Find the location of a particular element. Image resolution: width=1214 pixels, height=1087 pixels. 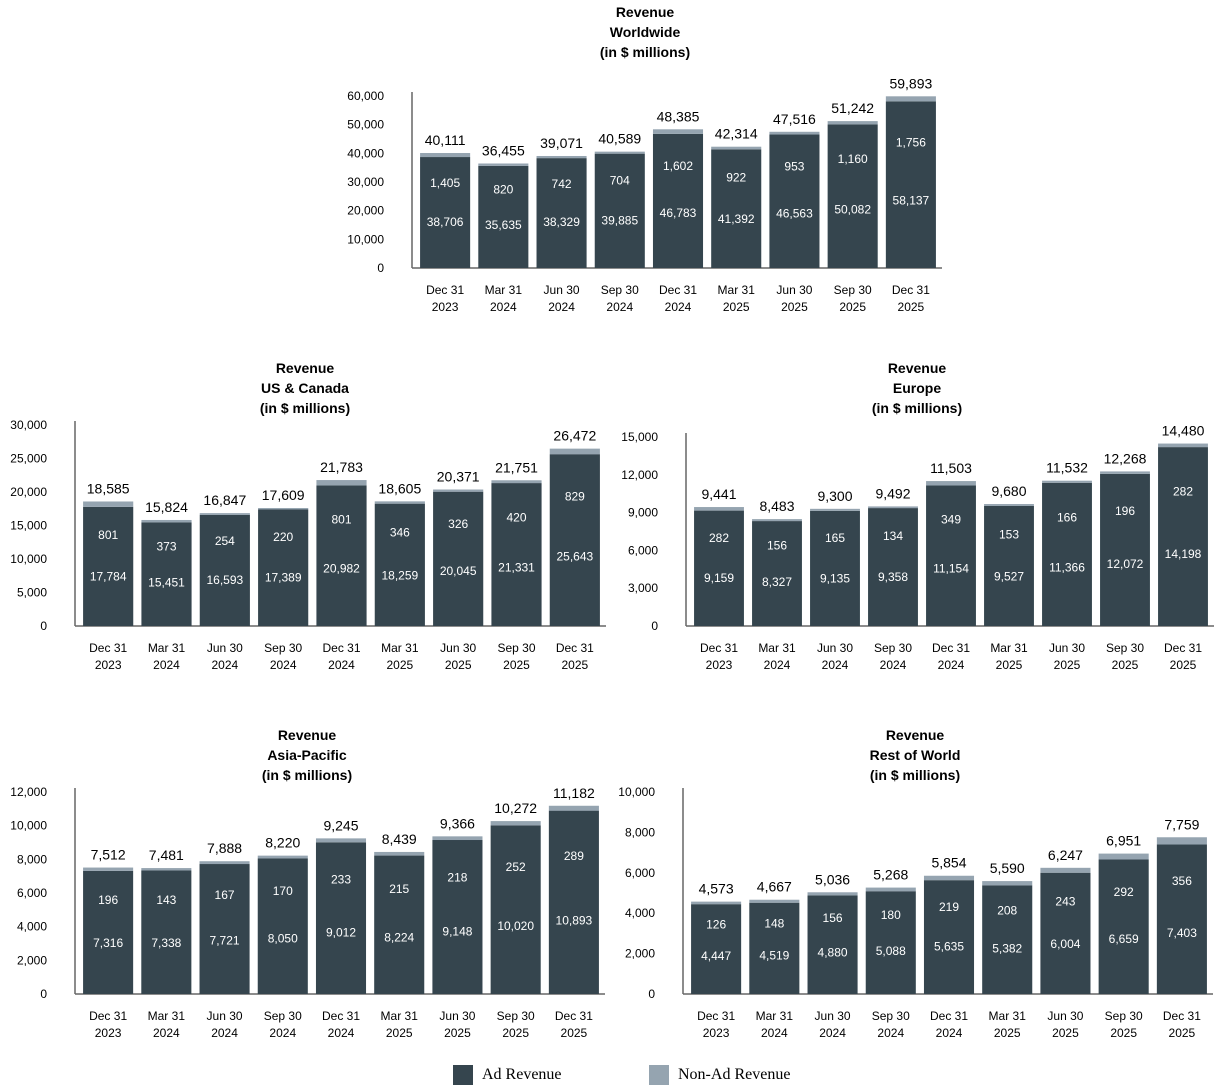

non-ad-value-label: 148 is located at coordinates (774, 923).